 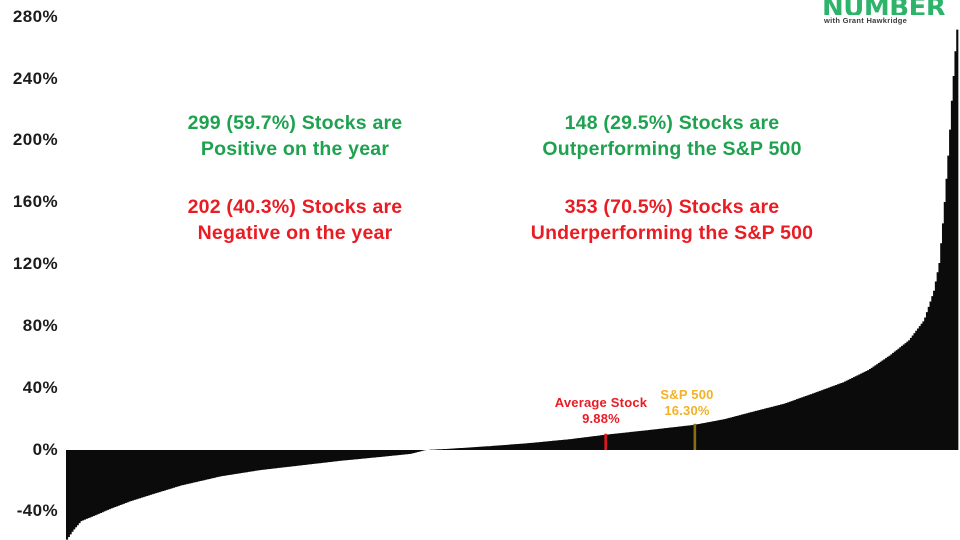 I want to click on sp500-value: 16.30%, so click(x=687, y=410).